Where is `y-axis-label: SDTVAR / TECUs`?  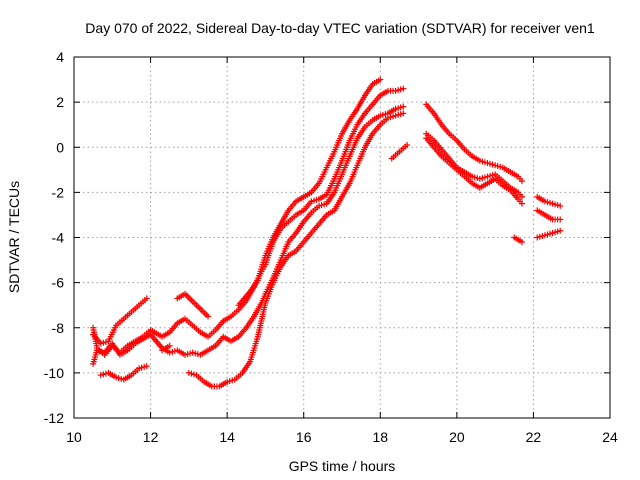 y-axis-label: SDTVAR / TECUs is located at coordinates (14, 237).